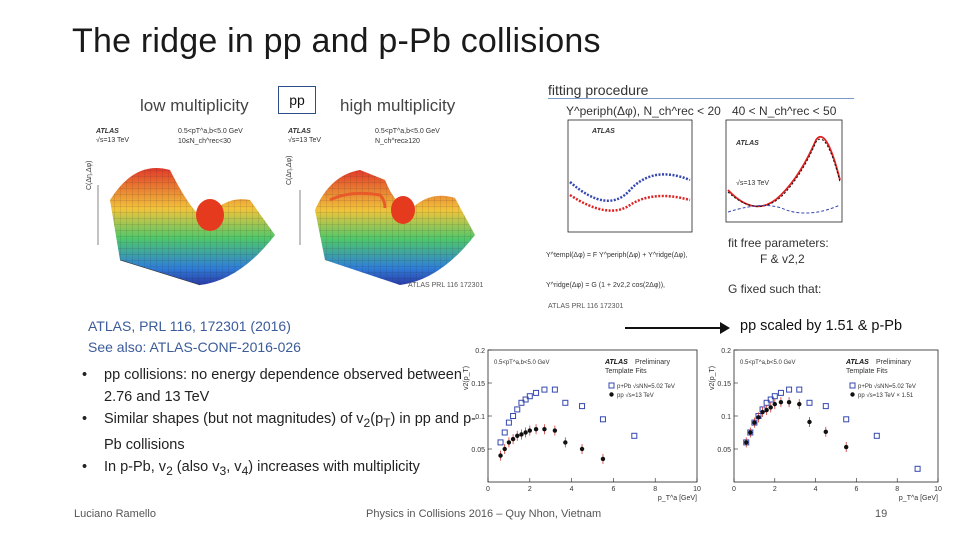 This screenshot has height=540, width=960. Describe the element at coordinates (630, 188) in the screenshot. I see `fit-left-blue` at that location.